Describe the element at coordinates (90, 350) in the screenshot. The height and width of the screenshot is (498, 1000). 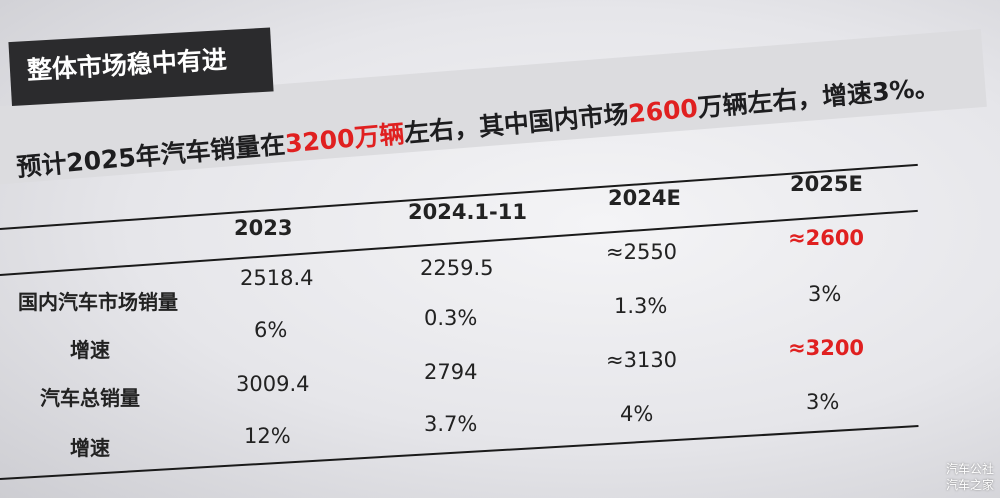
I see `row-label-domestic-growth: 增速` at that location.